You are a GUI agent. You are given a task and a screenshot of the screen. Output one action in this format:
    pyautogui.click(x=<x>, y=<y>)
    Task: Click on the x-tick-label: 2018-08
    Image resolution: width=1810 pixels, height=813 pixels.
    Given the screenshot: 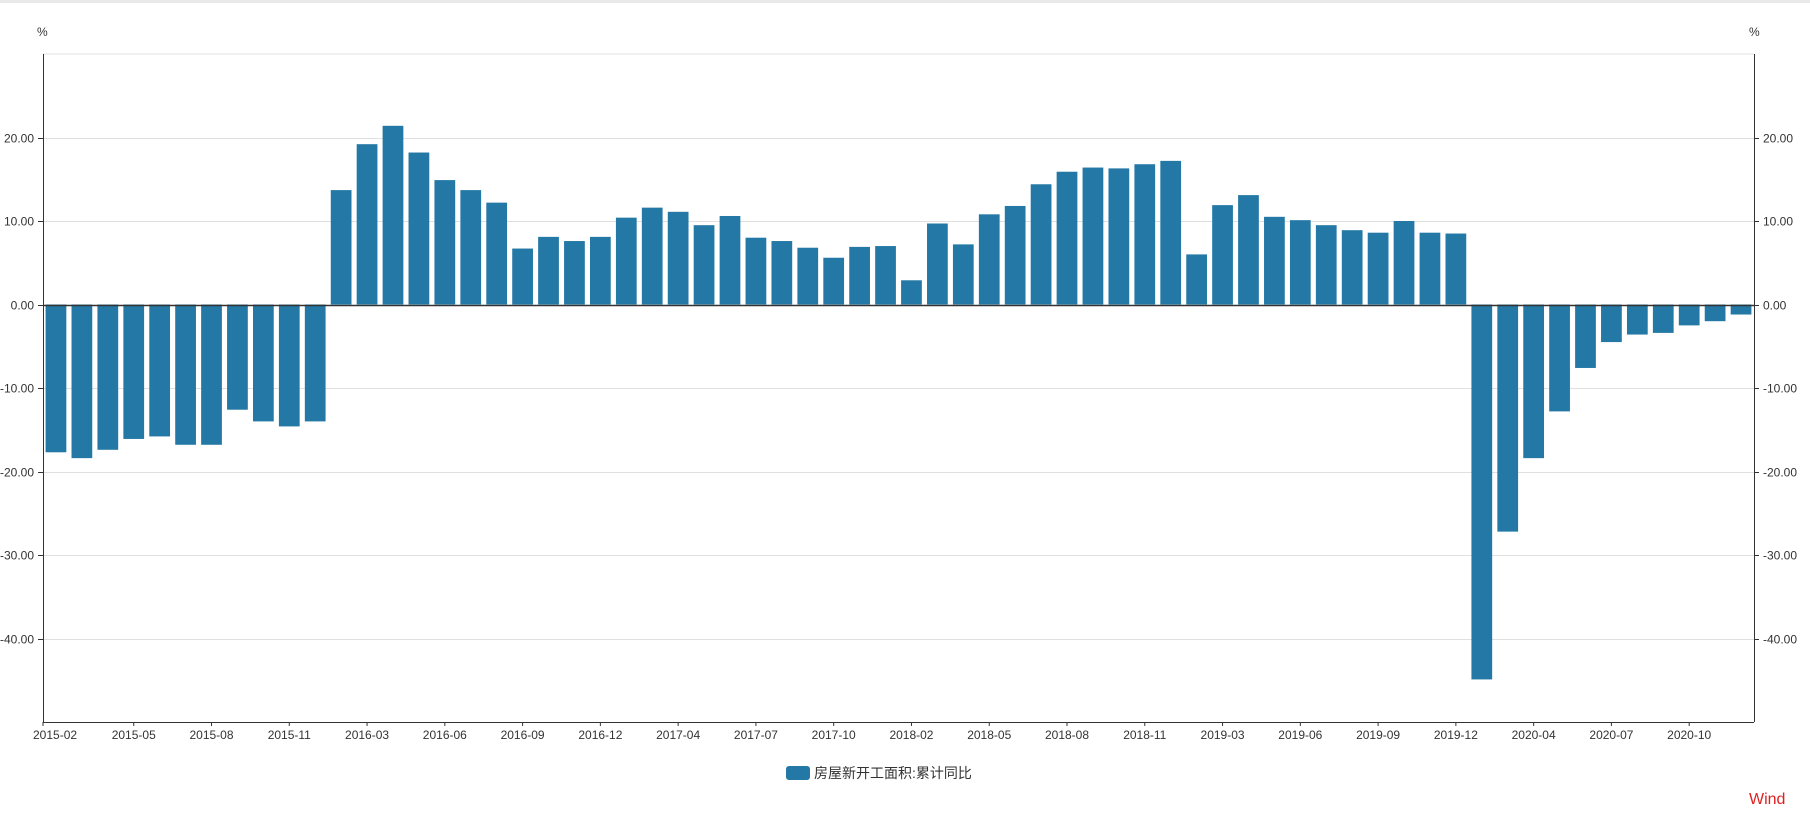 What is the action you would take?
    pyautogui.click(x=1067, y=735)
    